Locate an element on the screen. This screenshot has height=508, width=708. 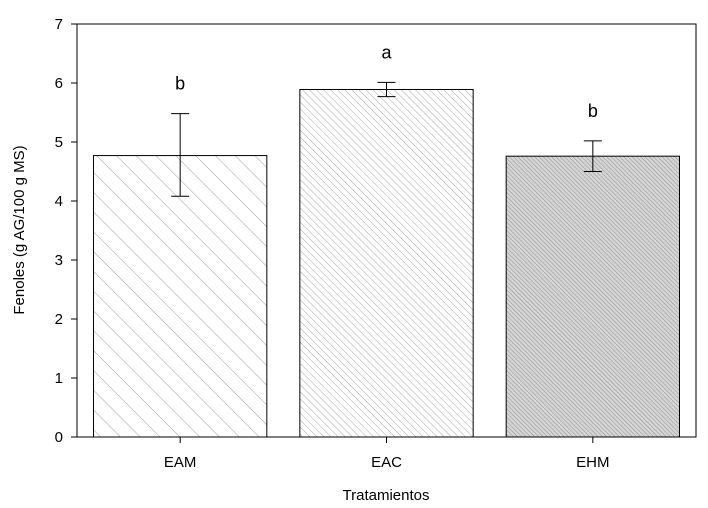
x-tick-label-ehm: EHM is located at coordinates (592, 462).